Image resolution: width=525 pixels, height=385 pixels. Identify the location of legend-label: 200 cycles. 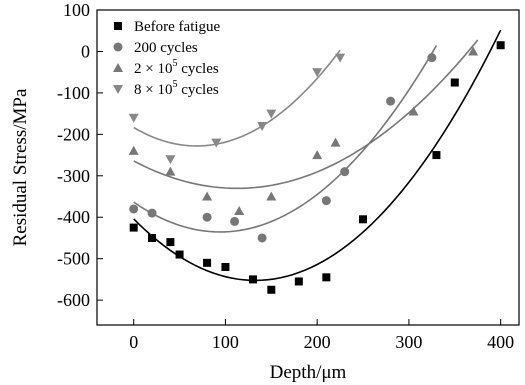
(166, 48).